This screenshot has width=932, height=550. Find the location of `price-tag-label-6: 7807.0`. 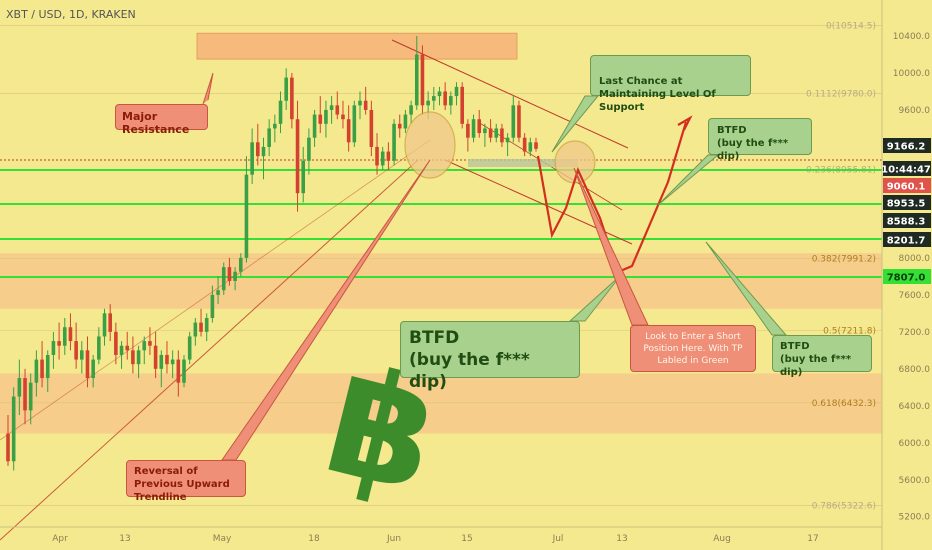

price-tag-label-6: 7807.0 is located at coordinates (906, 278).